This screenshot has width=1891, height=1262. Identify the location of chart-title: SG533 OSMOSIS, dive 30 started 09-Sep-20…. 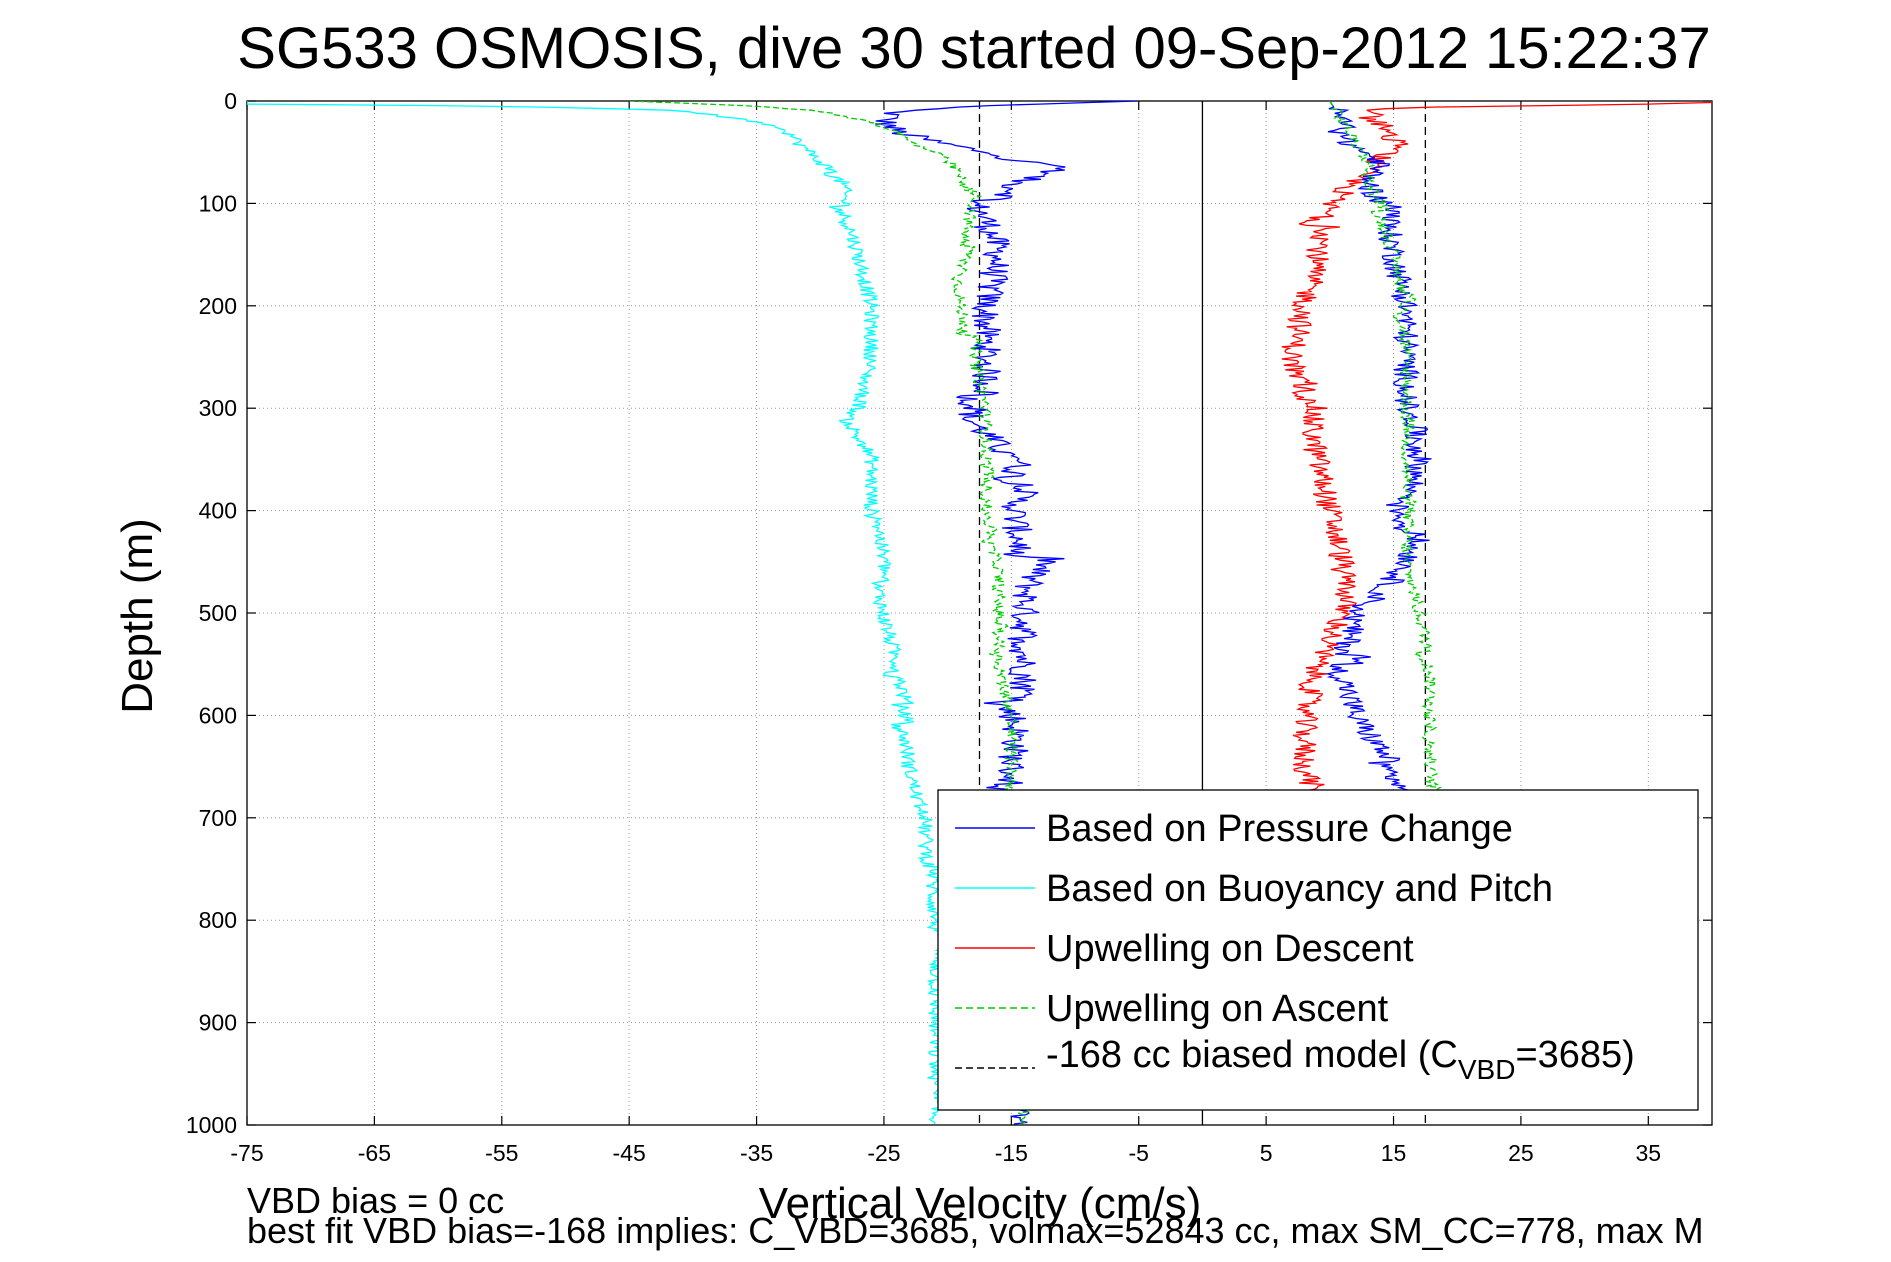
(973, 48).